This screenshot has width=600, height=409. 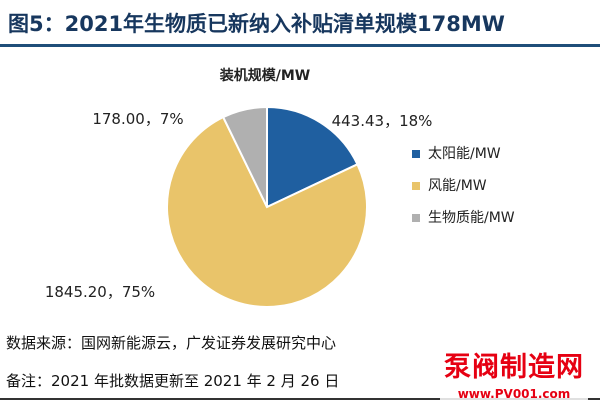 I want to click on legend-swatch-biomass, so click(x=416, y=218).